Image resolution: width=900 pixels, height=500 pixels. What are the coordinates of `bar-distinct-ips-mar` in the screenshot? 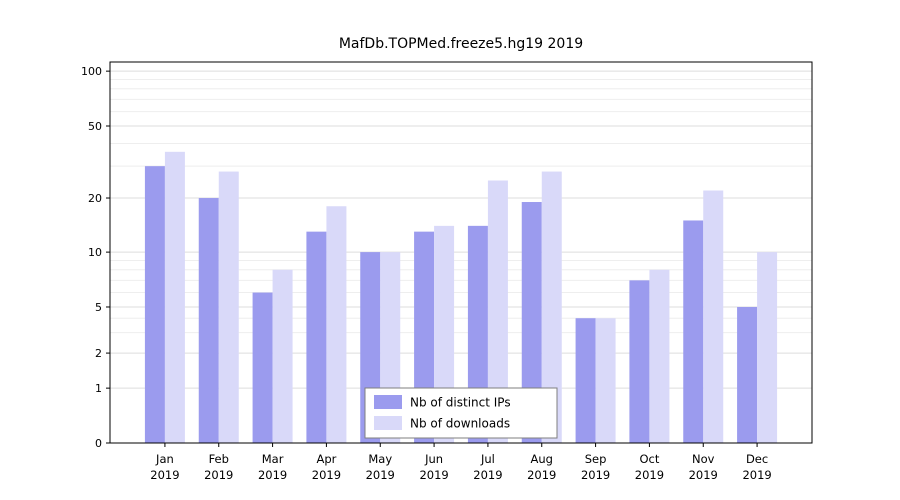 It's located at (262, 367).